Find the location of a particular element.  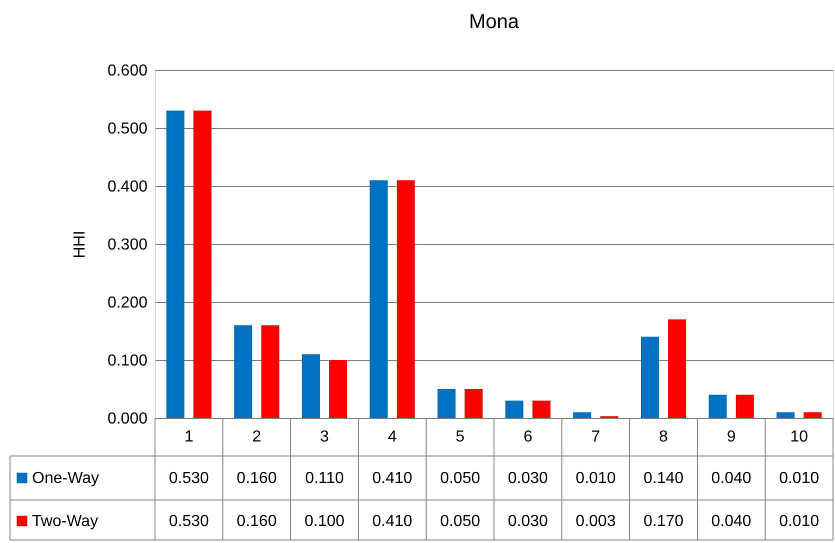

x-tick-label: 4 is located at coordinates (392, 437).